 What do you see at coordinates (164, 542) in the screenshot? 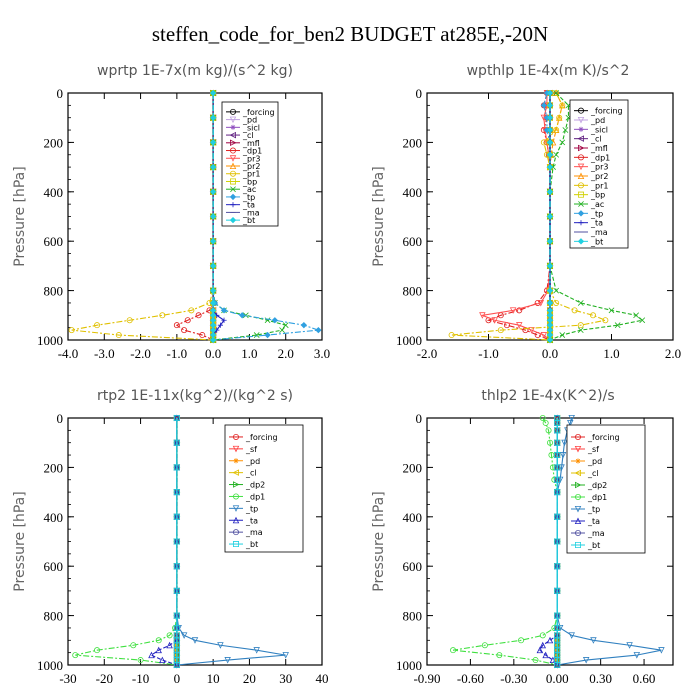
I see `series-line-ta` at bounding box center [164, 542].